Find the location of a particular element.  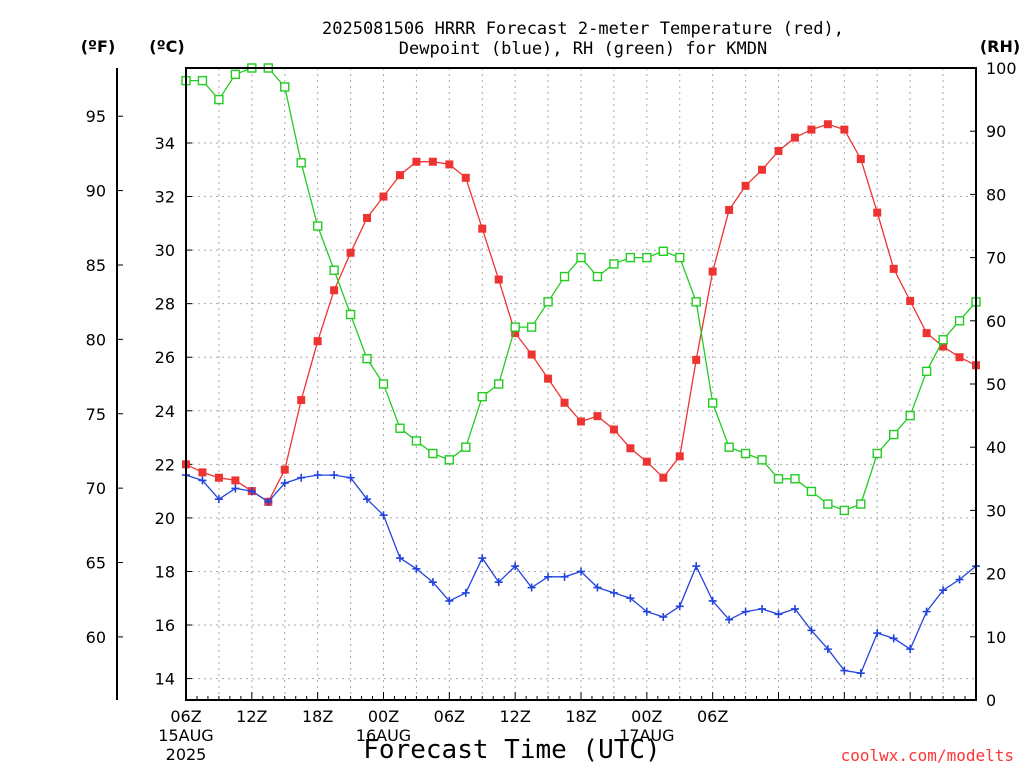

rh-tick-label: 30 is located at coordinates (996, 510).